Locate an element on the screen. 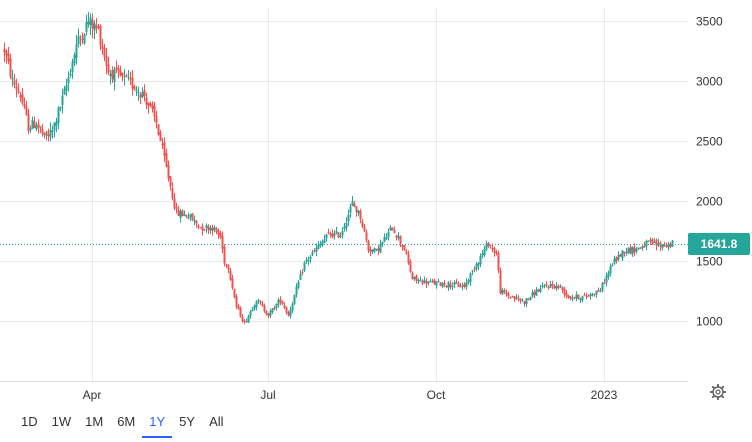  gear-icon is located at coordinates (718, 392).